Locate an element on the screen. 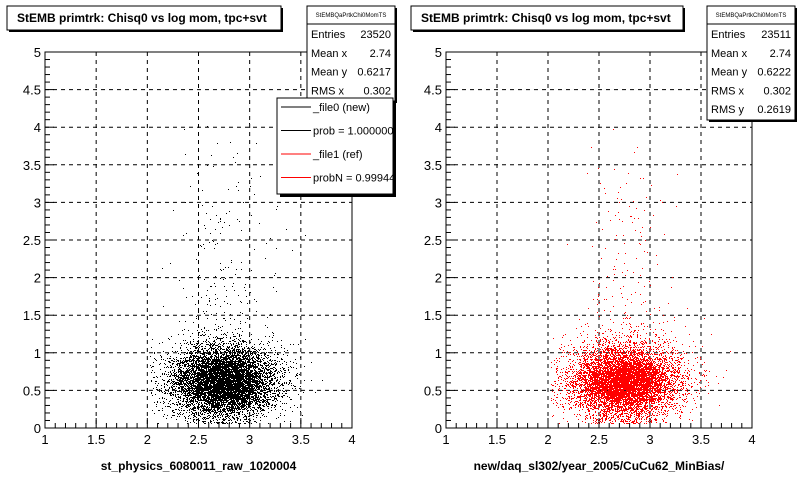  stats-value: 23520 is located at coordinates (375, 35).